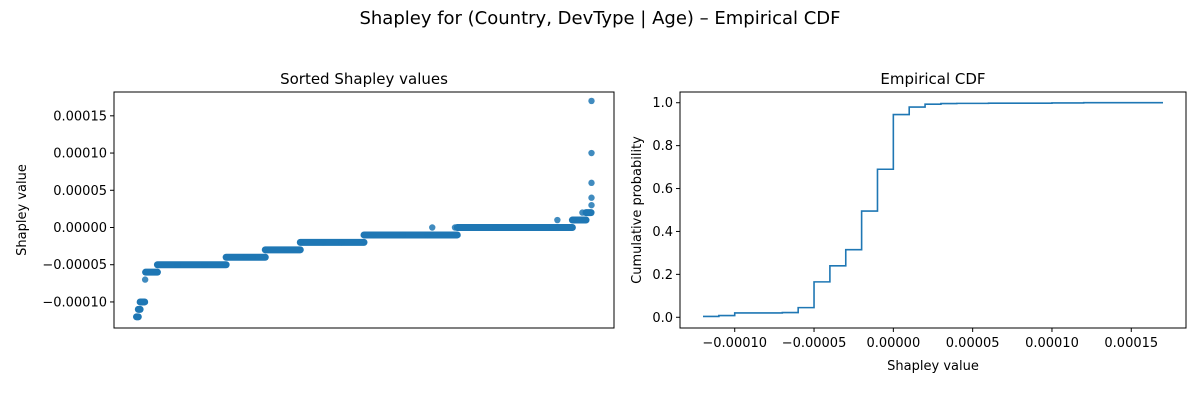 This screenshot has width=1200, height=400. I want to click on y-tick-label: 0.4, so click(662, 232).